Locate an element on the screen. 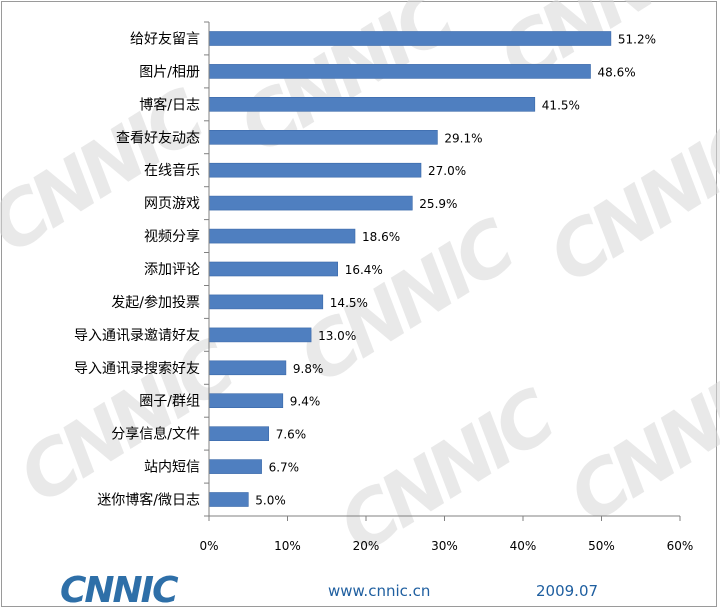 The image size is (720, 611). value-label: 16.4% is located at coordinates (364, 270).